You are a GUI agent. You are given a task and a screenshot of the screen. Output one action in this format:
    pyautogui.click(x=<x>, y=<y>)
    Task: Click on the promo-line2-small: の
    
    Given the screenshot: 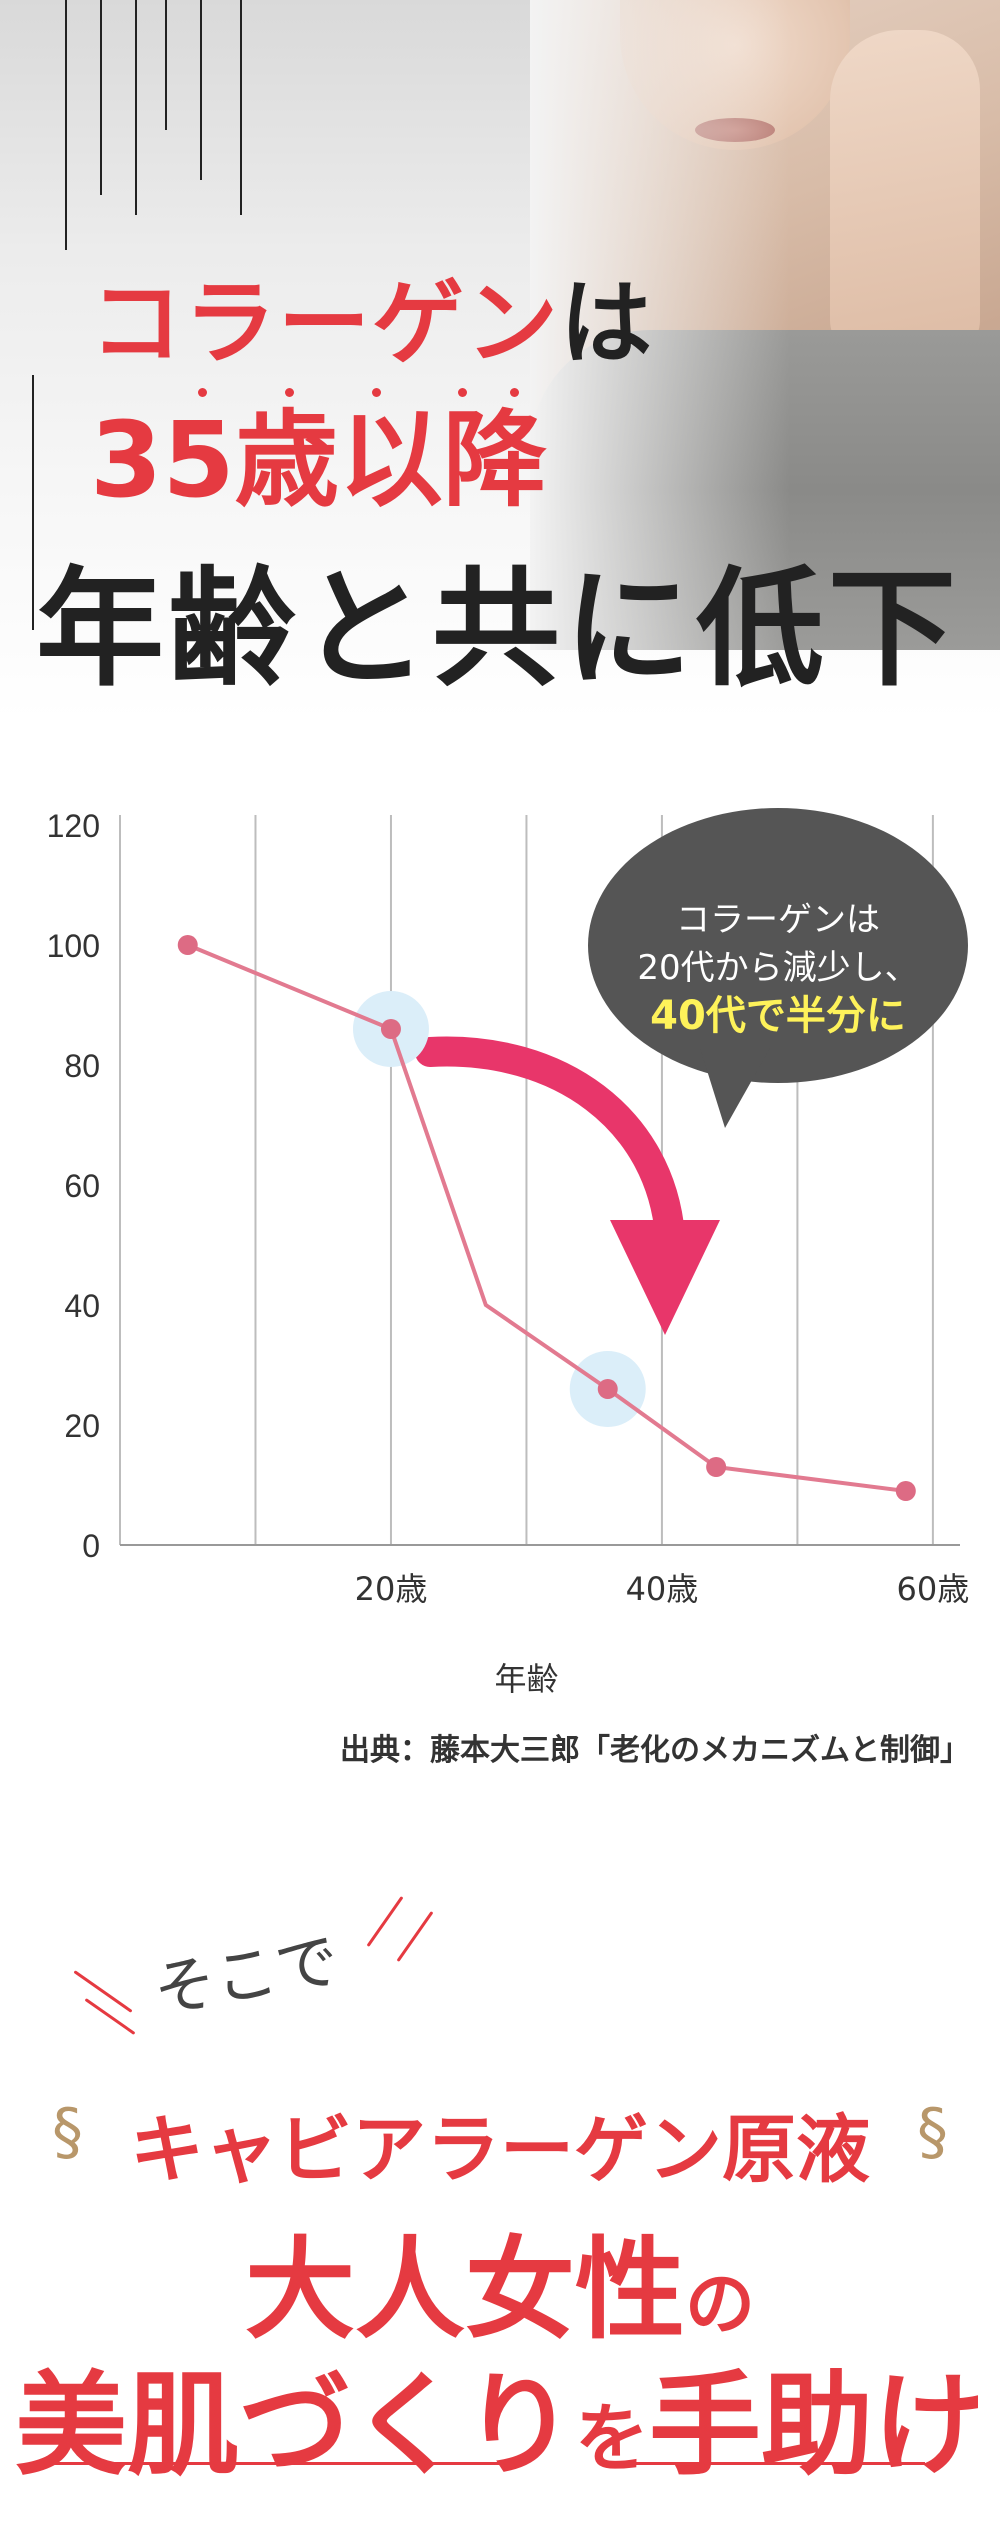 What is the action you would take?
    pyautogui.click(x=720, y=2303)
    